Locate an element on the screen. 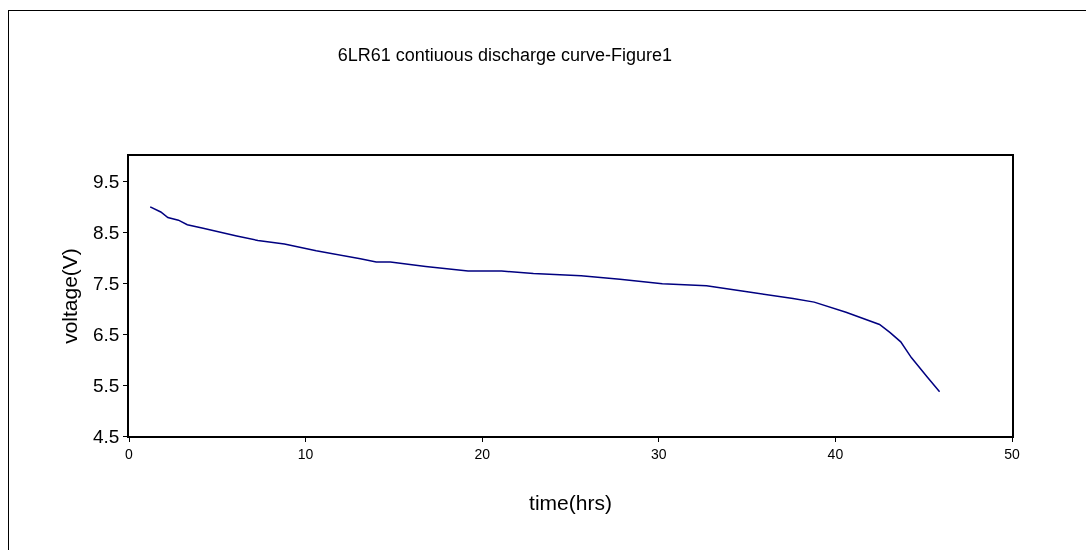 The height and width of the screenshot is (555, 1090). y-tick-label: 6.5 is located at coordinates (106, 334).